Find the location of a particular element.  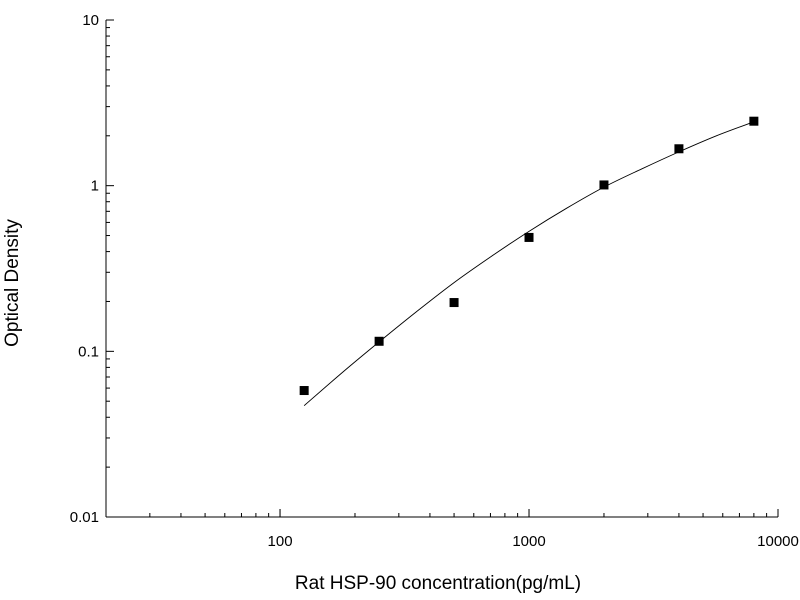

y-tick-label: 0.1 is located at coordinates (88, 351).